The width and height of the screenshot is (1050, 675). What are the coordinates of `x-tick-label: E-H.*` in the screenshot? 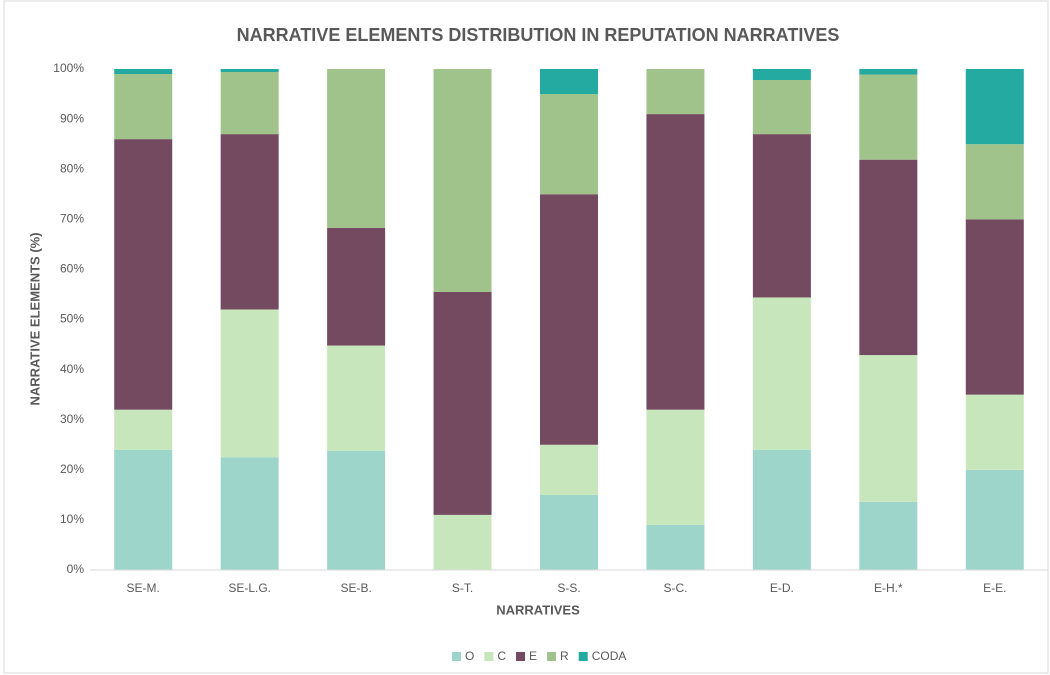 It's located at (888, 588).